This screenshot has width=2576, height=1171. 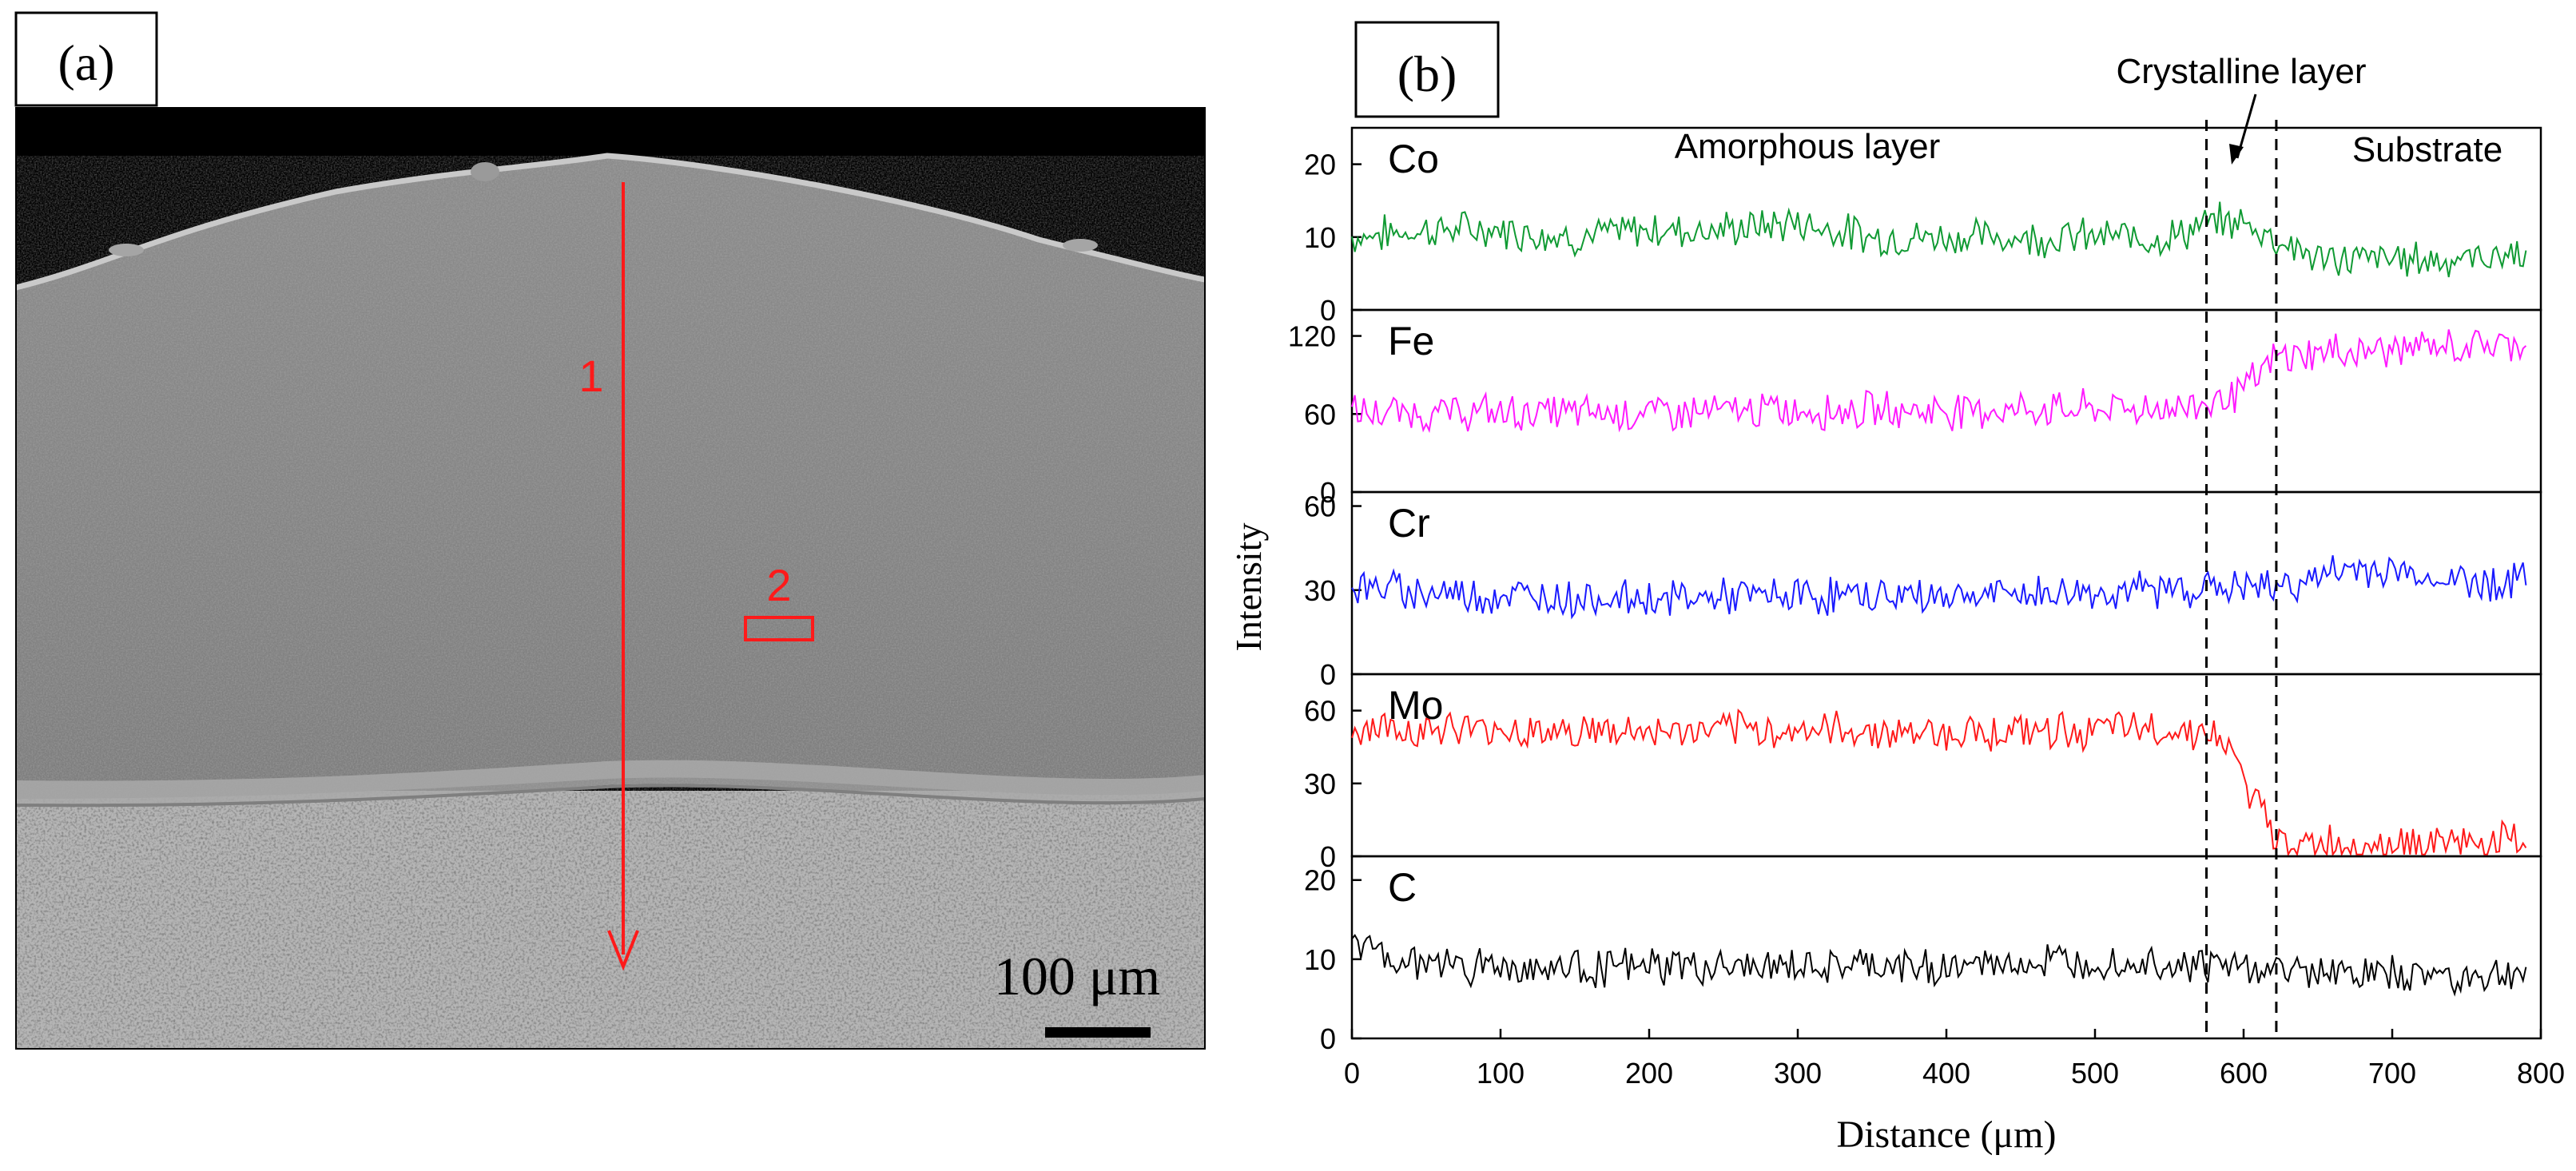 What do you see at coordinates (1411, 341) in the screenshot?
I see `series-label-fe: Fe` at bounding box center [1411, 341].